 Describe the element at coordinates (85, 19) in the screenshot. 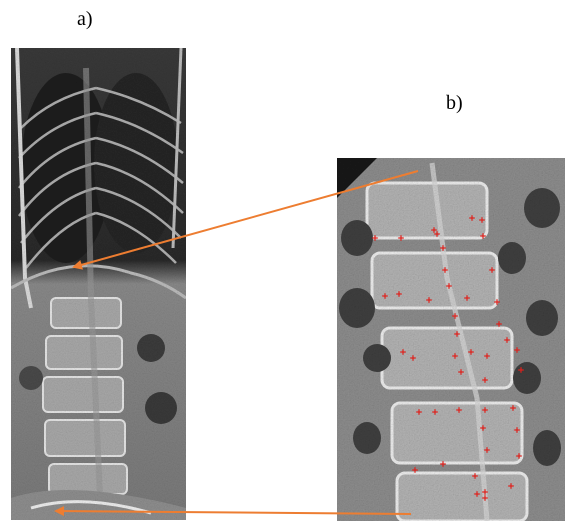

I see `panel-a-label: a)` at that location.